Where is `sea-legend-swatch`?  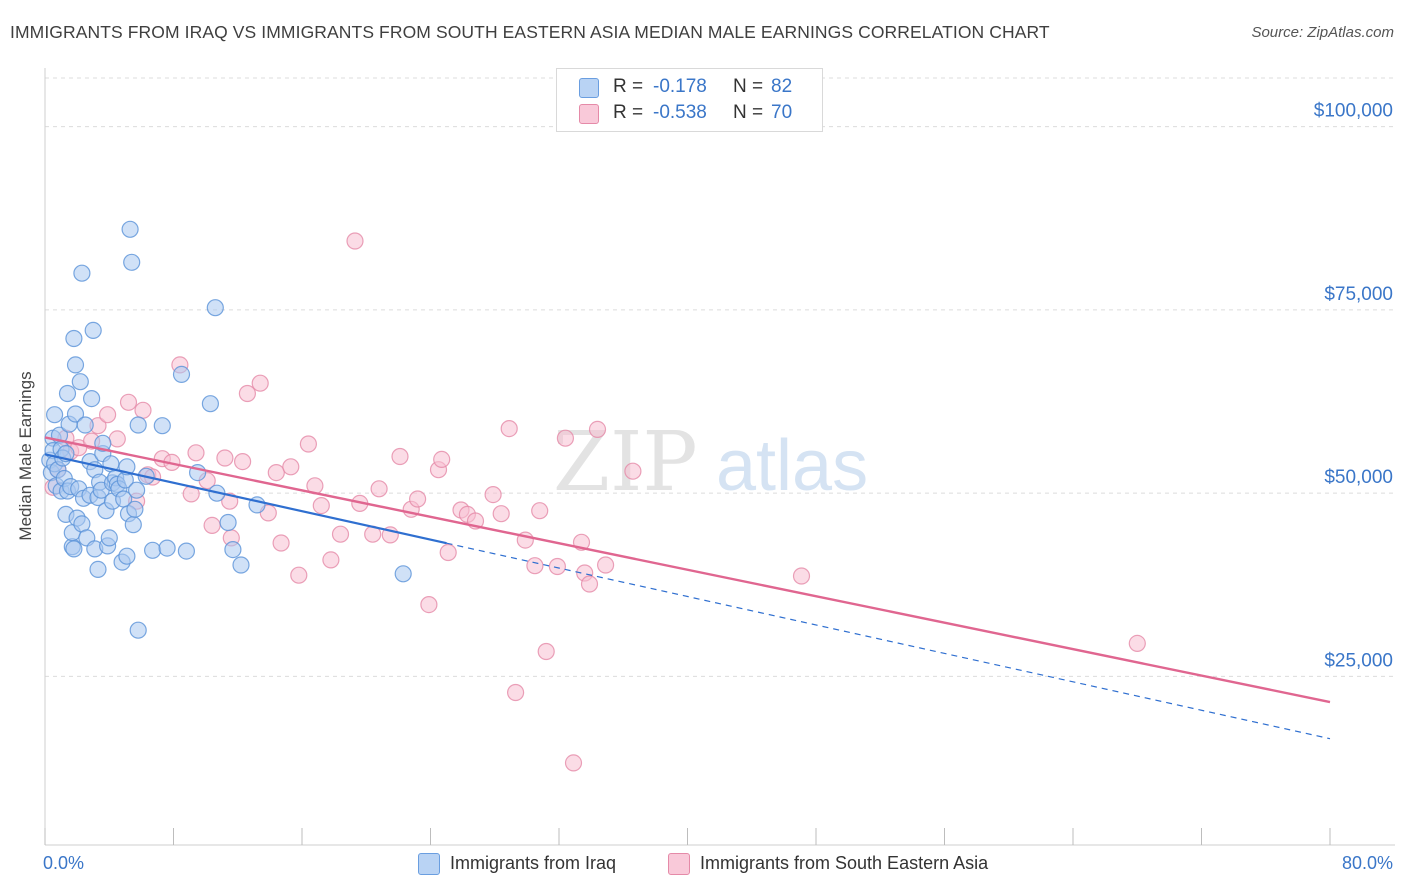
sea-legend-swatch is located at coordinates (679, 864).